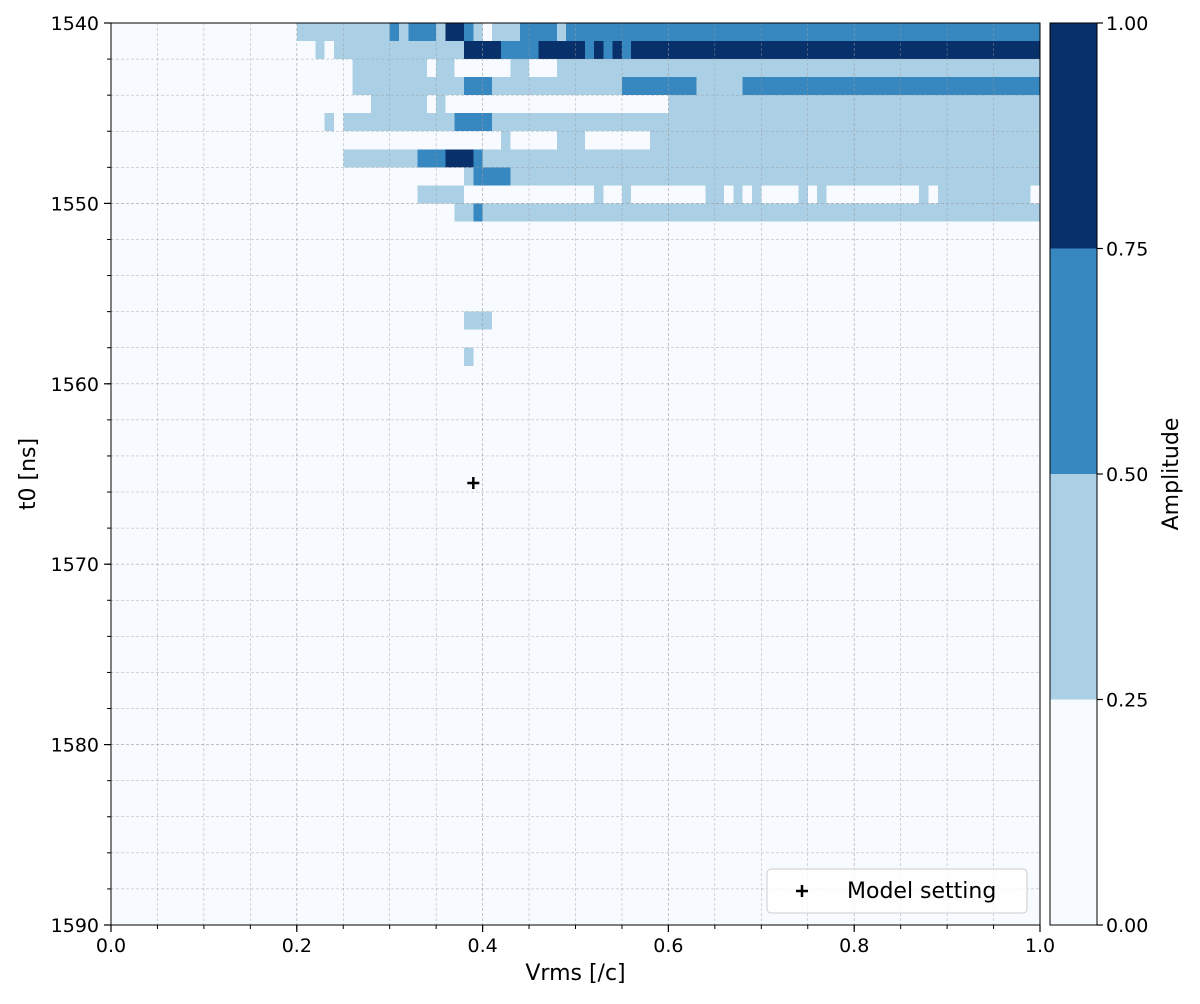  I want to click on colorbar-tick-label: 1.00, so click(1127, 24).